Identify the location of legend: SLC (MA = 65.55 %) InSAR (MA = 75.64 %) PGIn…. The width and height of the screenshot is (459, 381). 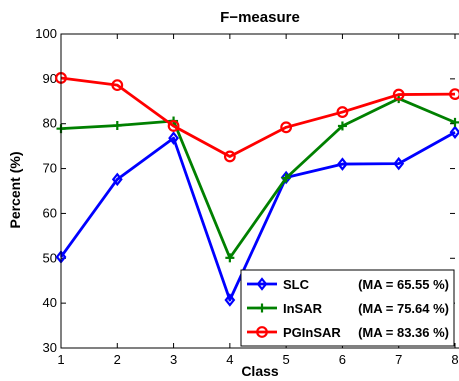
(347, 308).